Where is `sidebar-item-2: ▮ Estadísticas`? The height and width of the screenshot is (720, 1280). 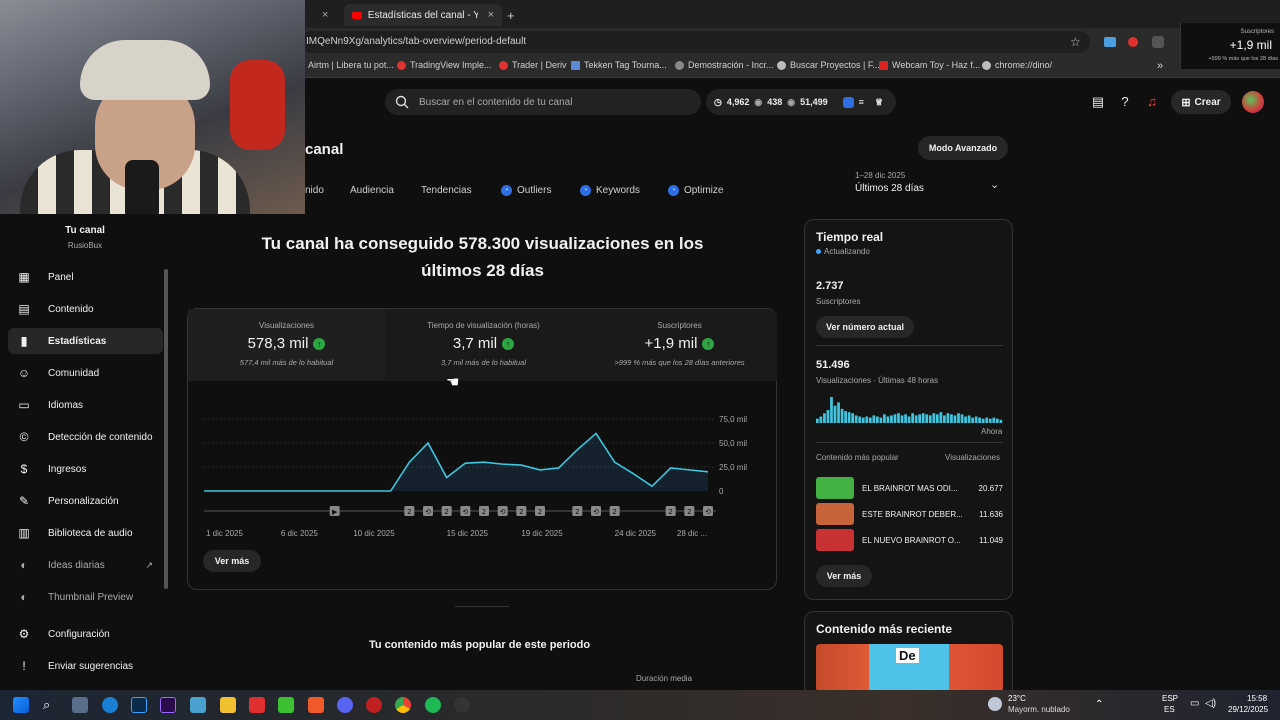
sidebar-item-2: ▮ Estadísticas is located at coordinates (85, 341).